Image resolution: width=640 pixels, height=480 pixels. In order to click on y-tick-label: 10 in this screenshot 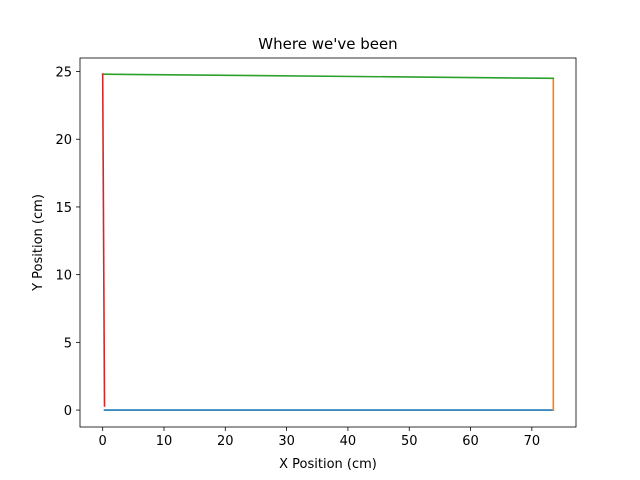, I will do `click(63, 276)`.